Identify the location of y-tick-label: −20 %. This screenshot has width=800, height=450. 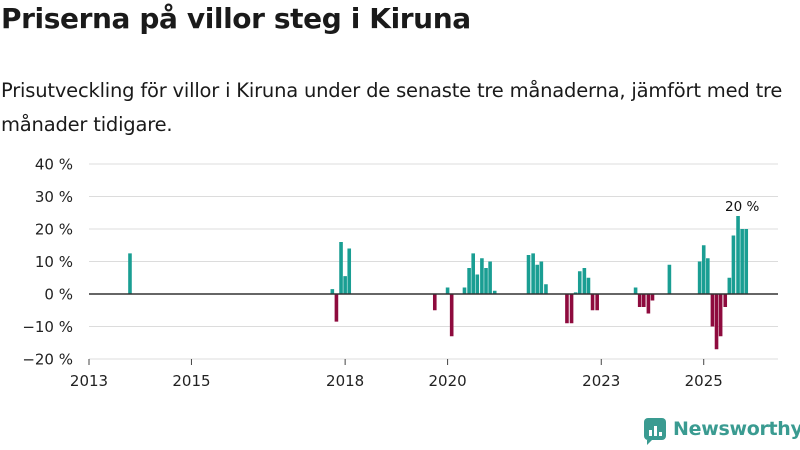
(47, 360).